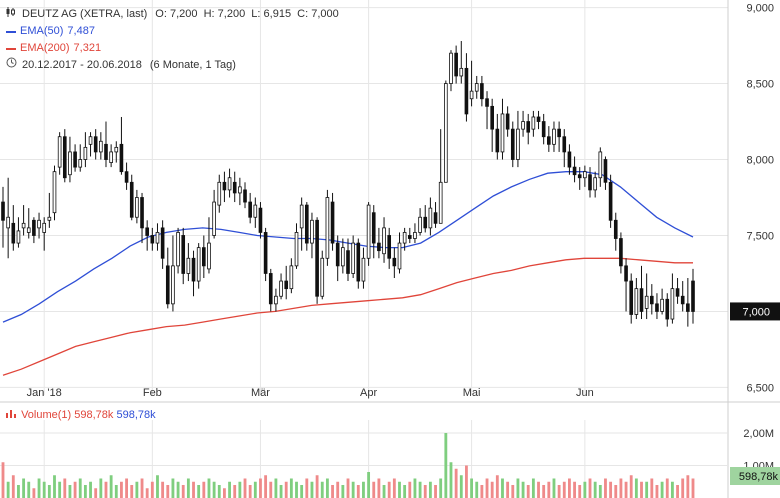 The image size is (780, 498). I want to click on month-tick-label: Apr, so click(368, 393).